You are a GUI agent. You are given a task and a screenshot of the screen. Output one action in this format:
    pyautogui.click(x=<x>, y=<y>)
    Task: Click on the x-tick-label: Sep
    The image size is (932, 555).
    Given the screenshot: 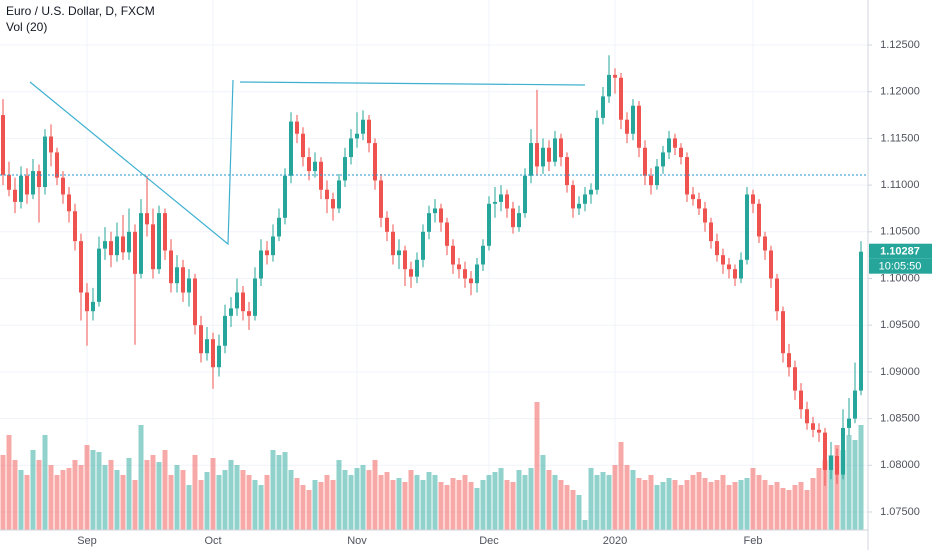 What is the action you would take?
    pyautogui.click(x=87, y=541)
    